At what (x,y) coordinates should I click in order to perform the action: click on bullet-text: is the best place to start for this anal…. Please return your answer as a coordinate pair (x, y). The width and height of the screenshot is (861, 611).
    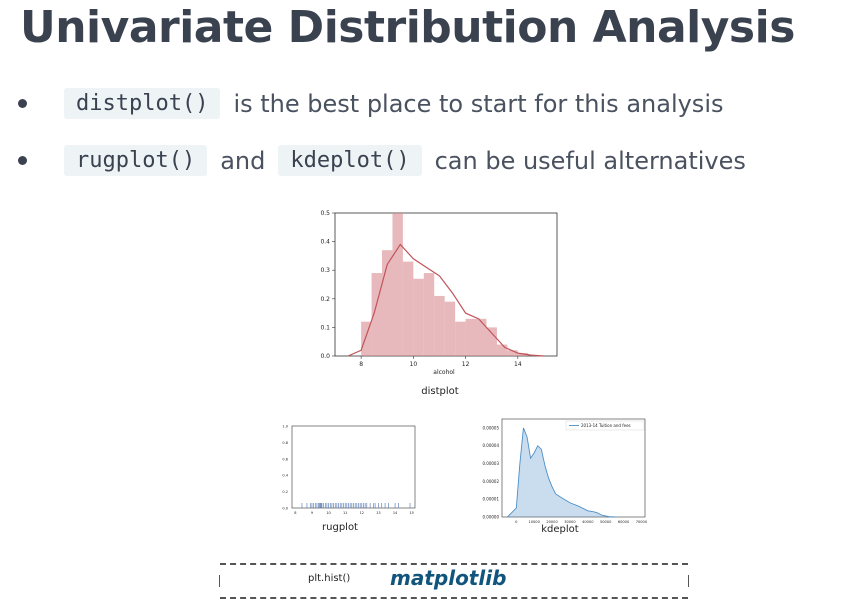
    Looking at the image, I should click on (478, 103).